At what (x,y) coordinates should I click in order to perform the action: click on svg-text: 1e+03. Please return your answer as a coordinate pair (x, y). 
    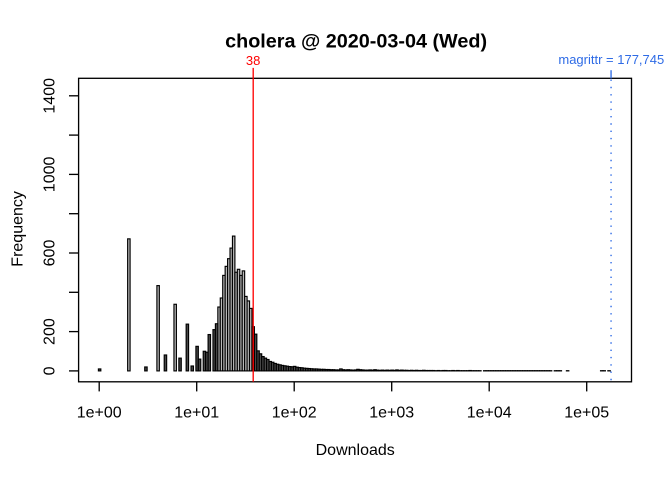
    Looking at the image, I should click on (391, 412).